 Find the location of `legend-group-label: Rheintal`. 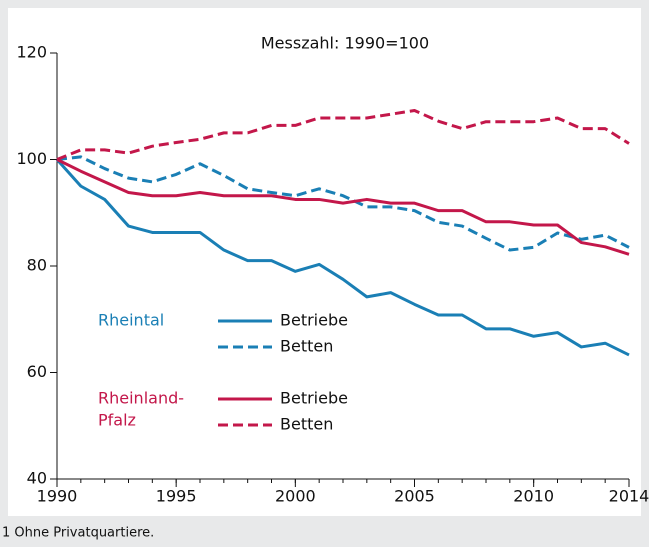

legend-group-label: Rheintal is located at coordinates (131, 320).